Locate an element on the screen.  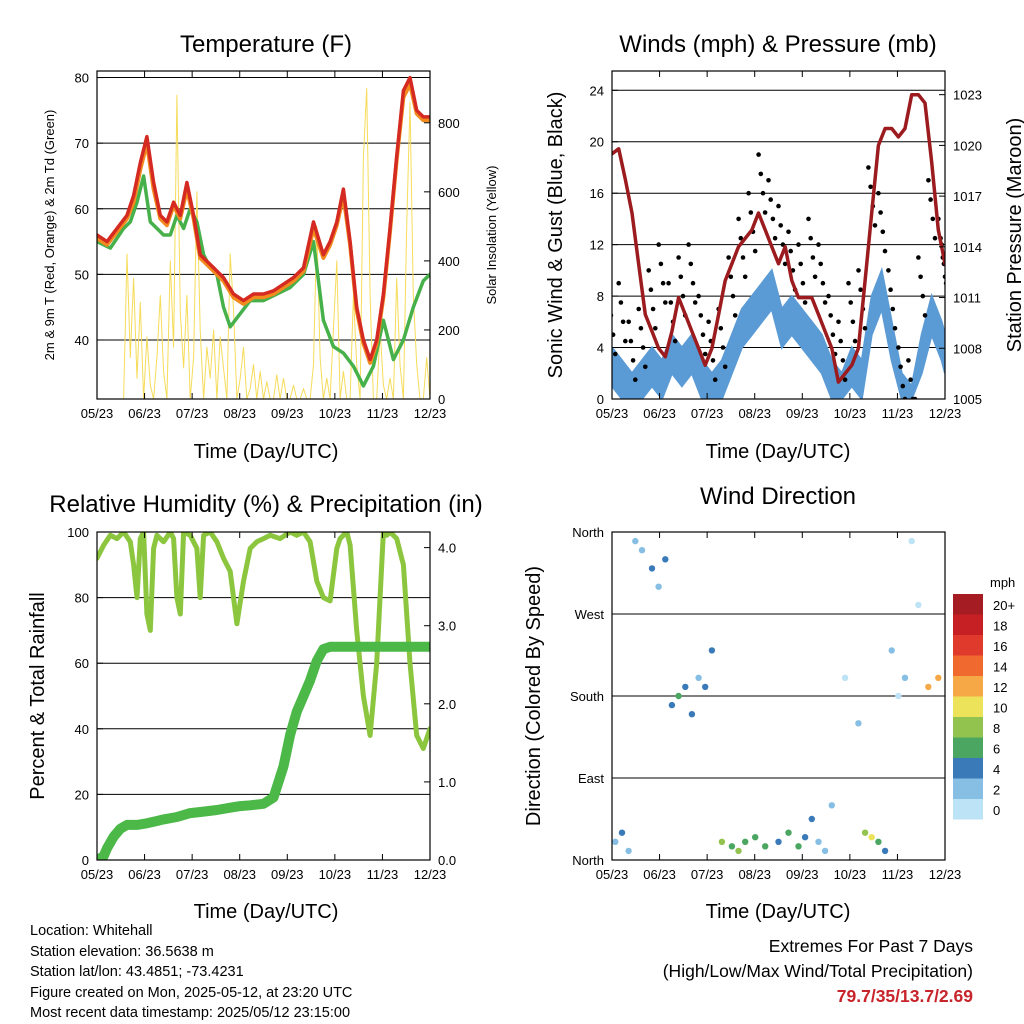
y-axis-label: Sonic Wind & Gust (Blue, Black) is located at coordinates (556, 235).